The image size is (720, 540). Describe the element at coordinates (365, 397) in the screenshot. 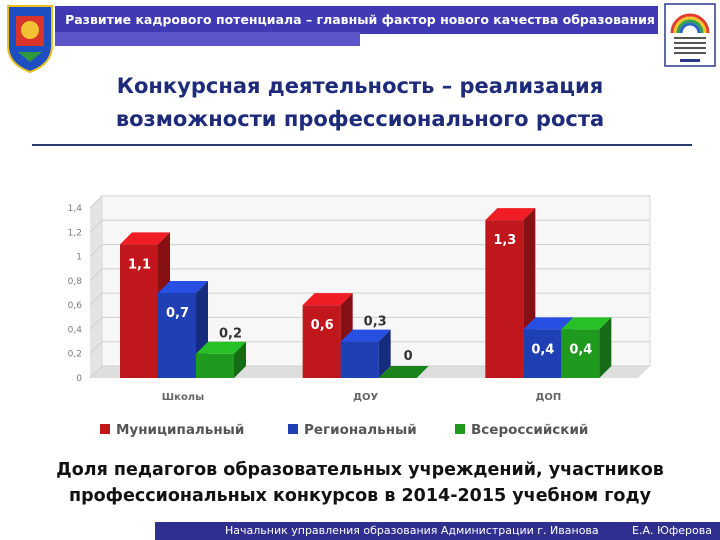

I see `x-category-label: ДОУ` at that location.